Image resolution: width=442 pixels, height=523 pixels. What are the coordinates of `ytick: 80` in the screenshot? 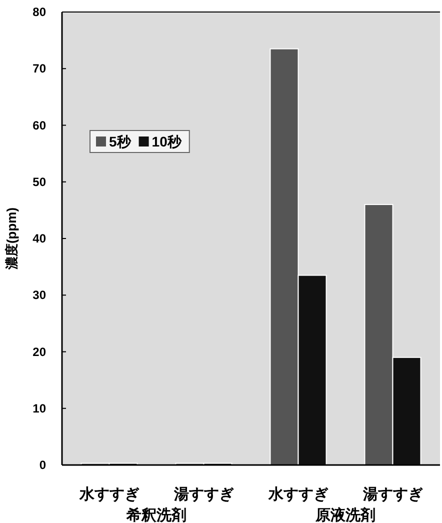 It's located at (39, 12).